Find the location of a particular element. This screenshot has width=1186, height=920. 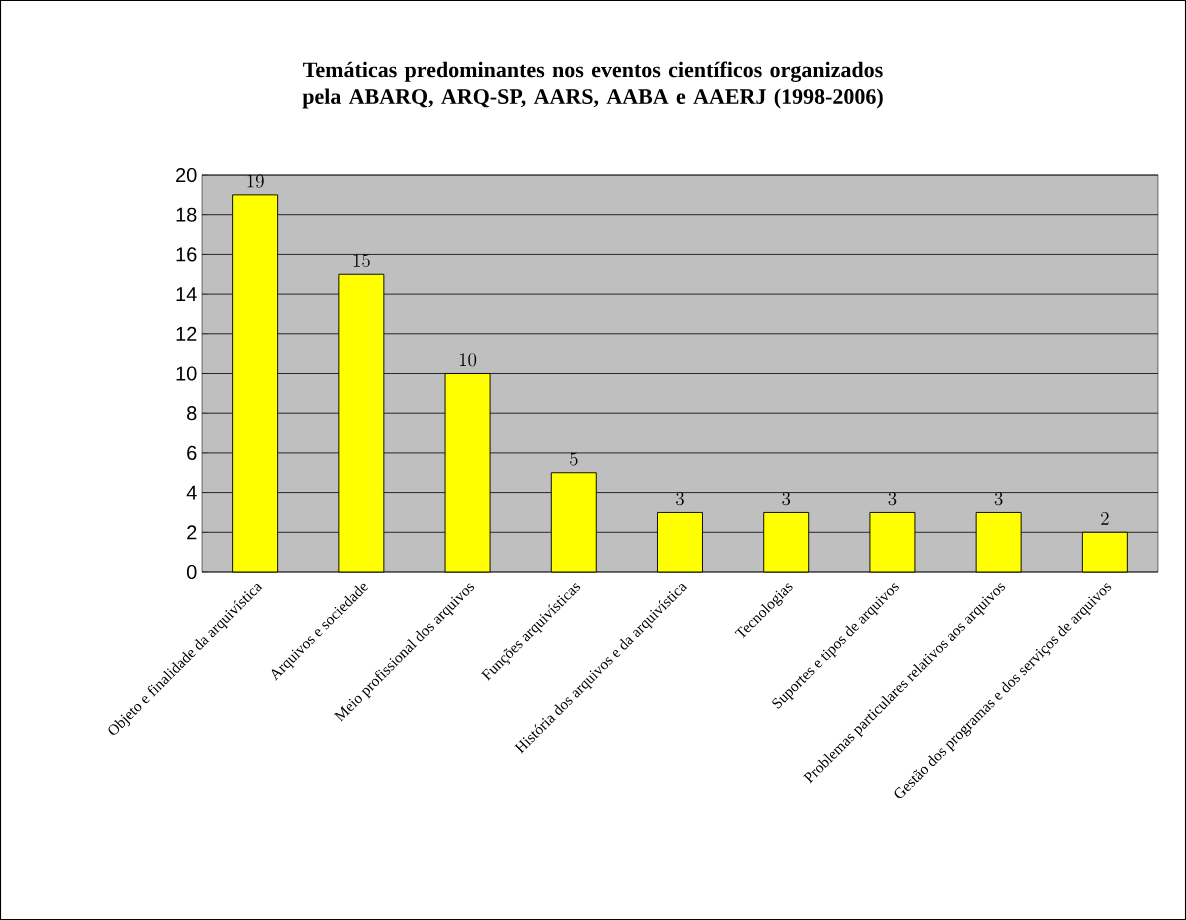

y-tick-label: 2 is located at coordinates (192, 532).